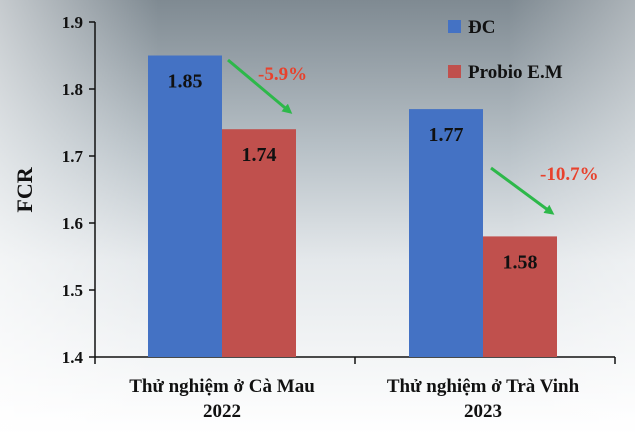 The height and width of the screenshot is (434, 635). I want to click on y-tick-label: 1.6, so click(72, 223).